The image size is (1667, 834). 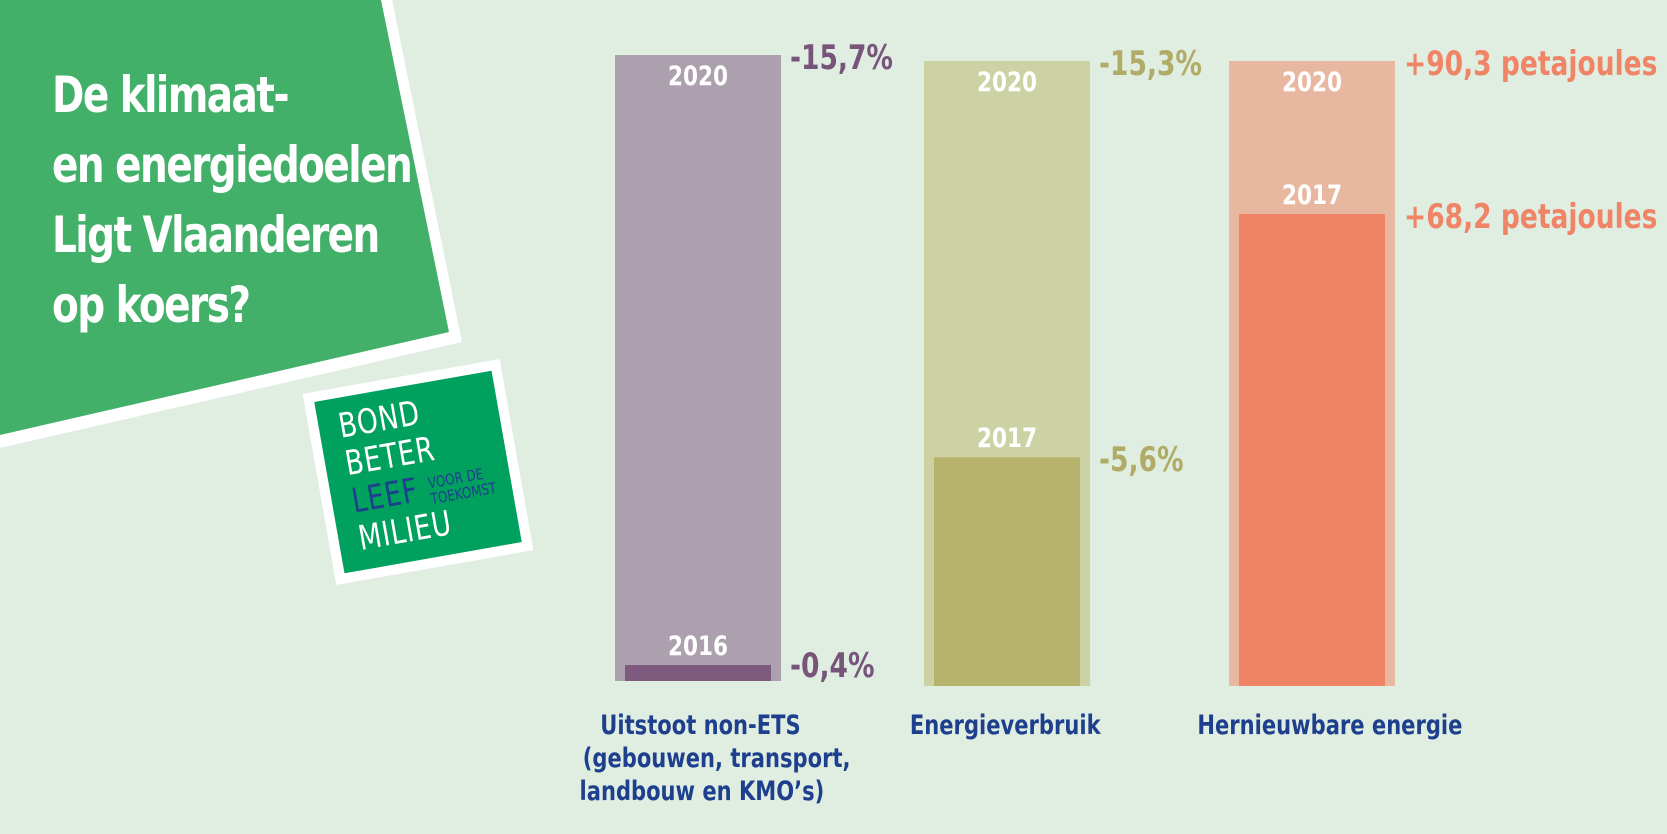 What do you see at coordinates (1530, 64) in the screenshot?
I see `target-value-label-renewables: +90,3 petajoules` at bounding box center [1530, 64].